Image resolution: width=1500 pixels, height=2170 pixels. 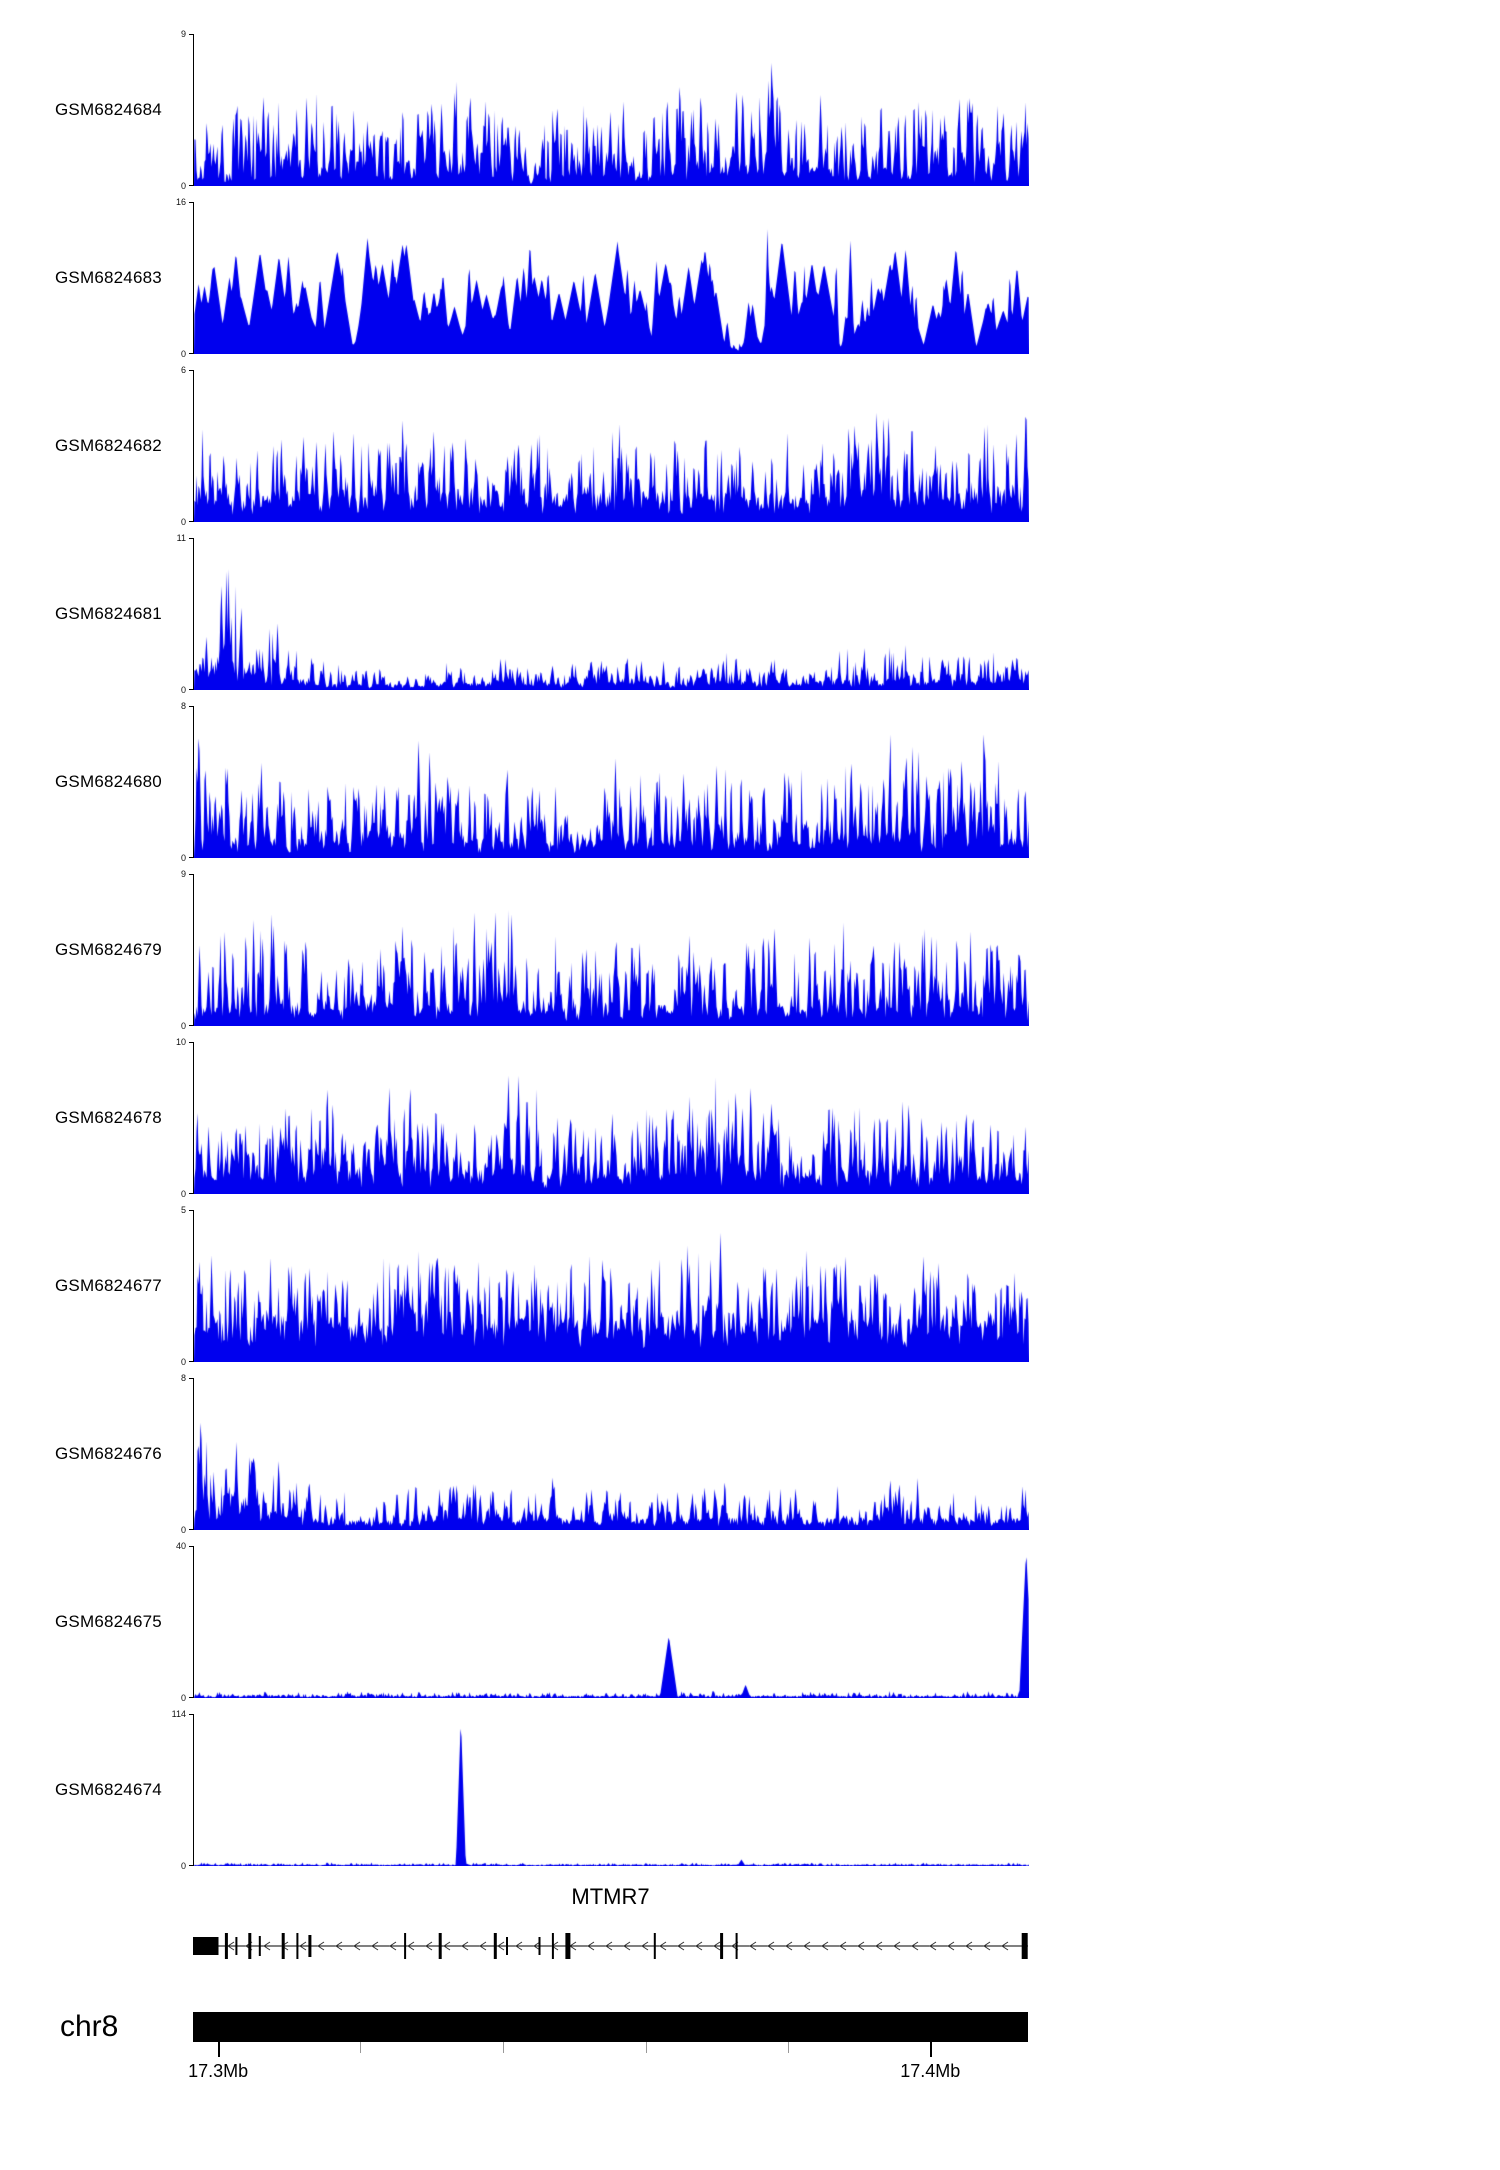 What do you see at coordinates (89, 2026) in the screenshot?
I see `chromosome-label: chr8` at bounding box center [89, 2026].